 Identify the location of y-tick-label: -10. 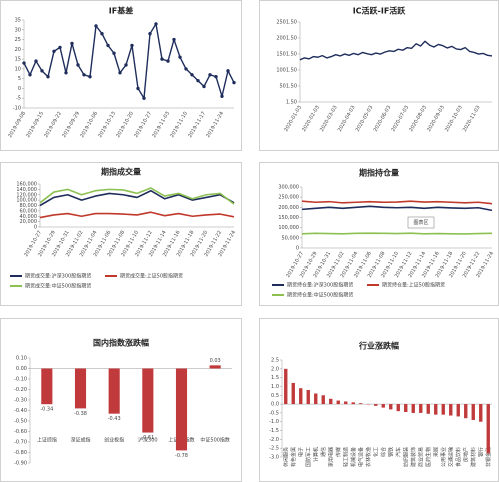
(17, 109).